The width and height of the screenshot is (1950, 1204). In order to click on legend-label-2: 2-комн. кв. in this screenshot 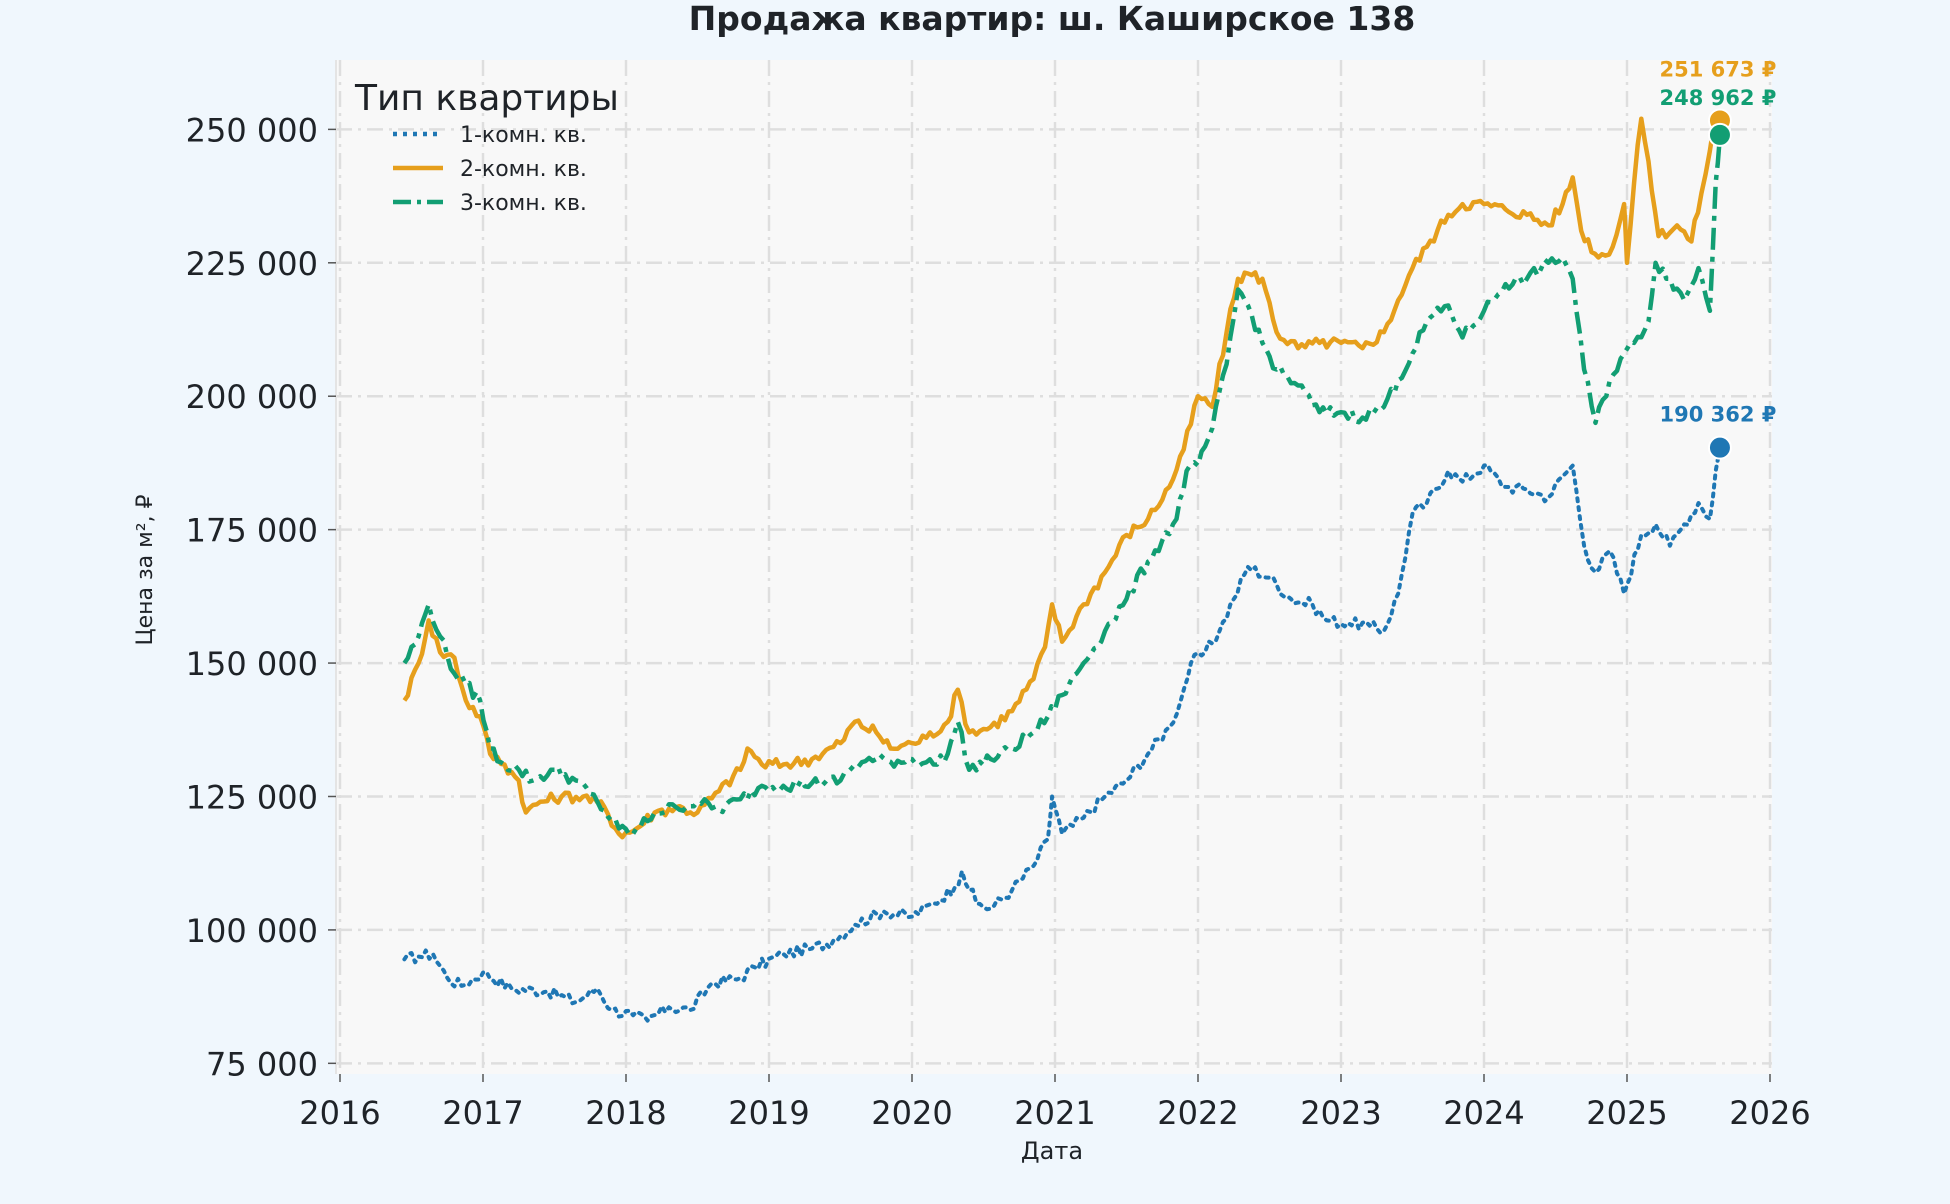, I will do `click(523, 169)`.